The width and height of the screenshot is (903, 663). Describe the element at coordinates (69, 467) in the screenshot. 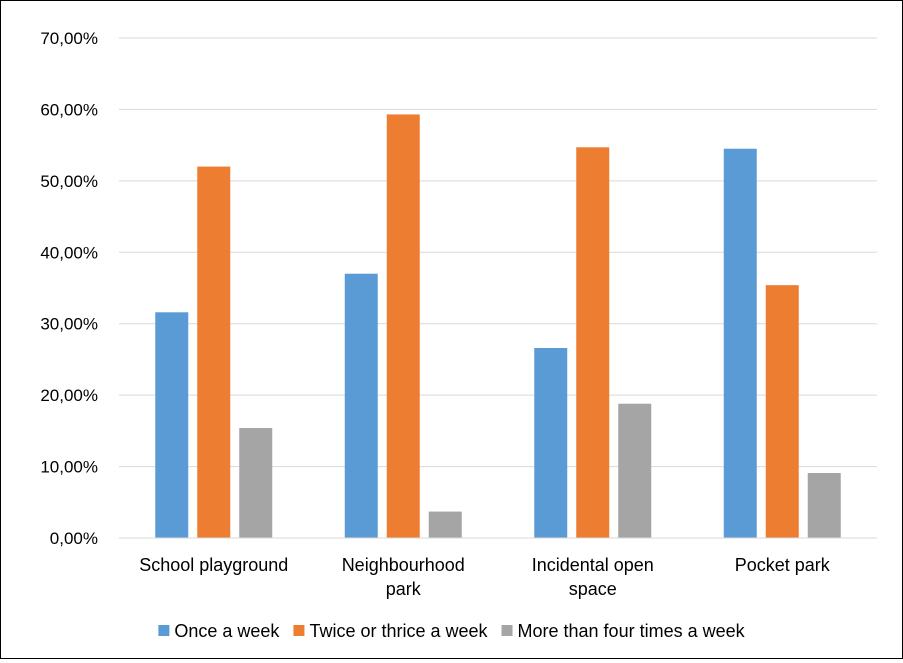

I see `y-tick-label: 10,00%` at that location.